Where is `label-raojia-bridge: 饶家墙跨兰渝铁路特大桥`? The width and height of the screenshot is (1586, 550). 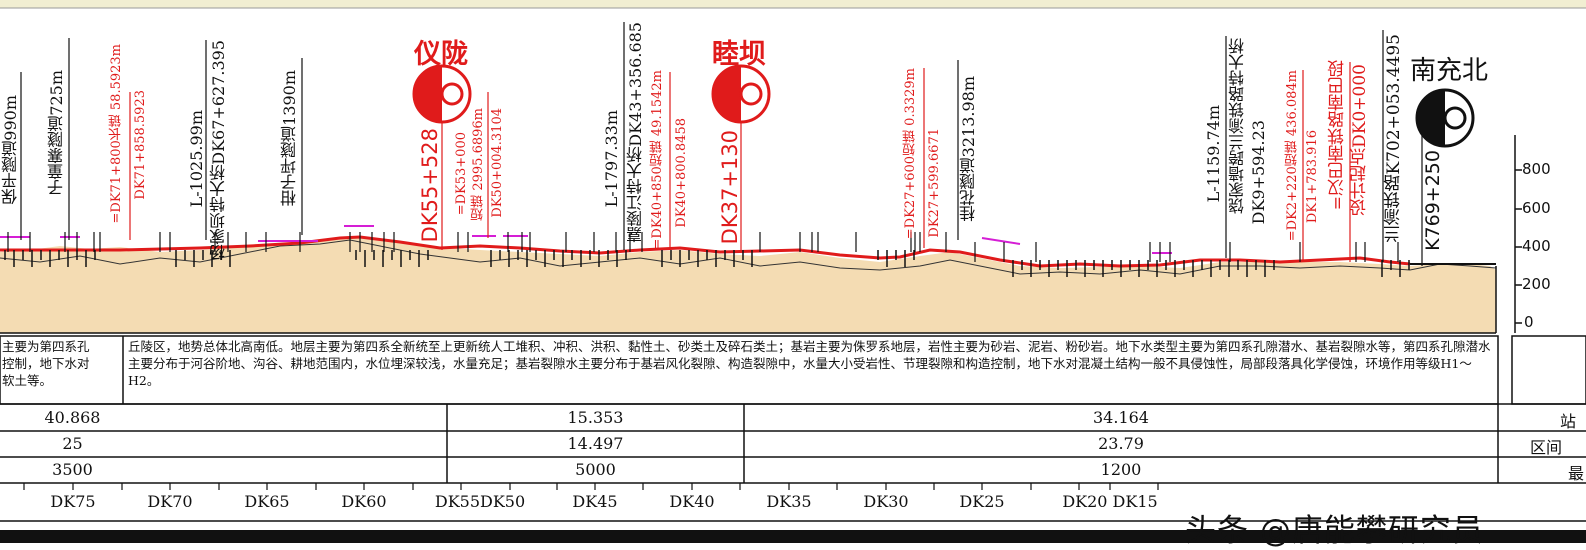
label-raojia-bridge: 饶家墙跨兰渝铁路特大桥 is located at coordinates (1237, 126).